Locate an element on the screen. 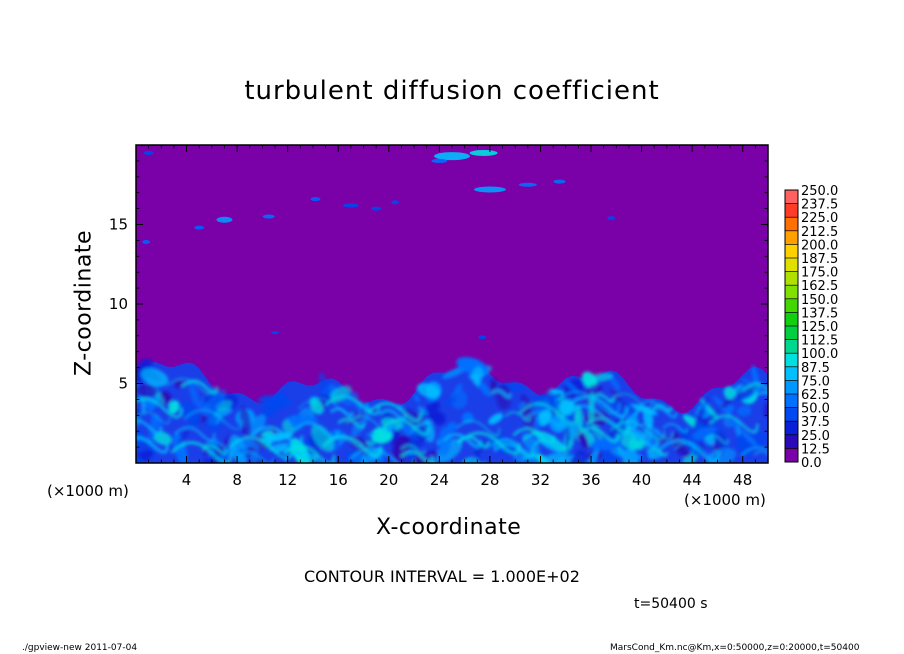  chart-title: turbulent diffusion coefficient is located at coordinates (452, 91).